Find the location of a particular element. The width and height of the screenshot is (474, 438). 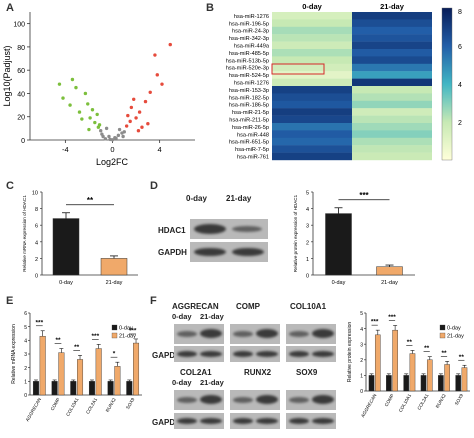

x-tick-label: COL10A1 is located at coordinates (405, 403).